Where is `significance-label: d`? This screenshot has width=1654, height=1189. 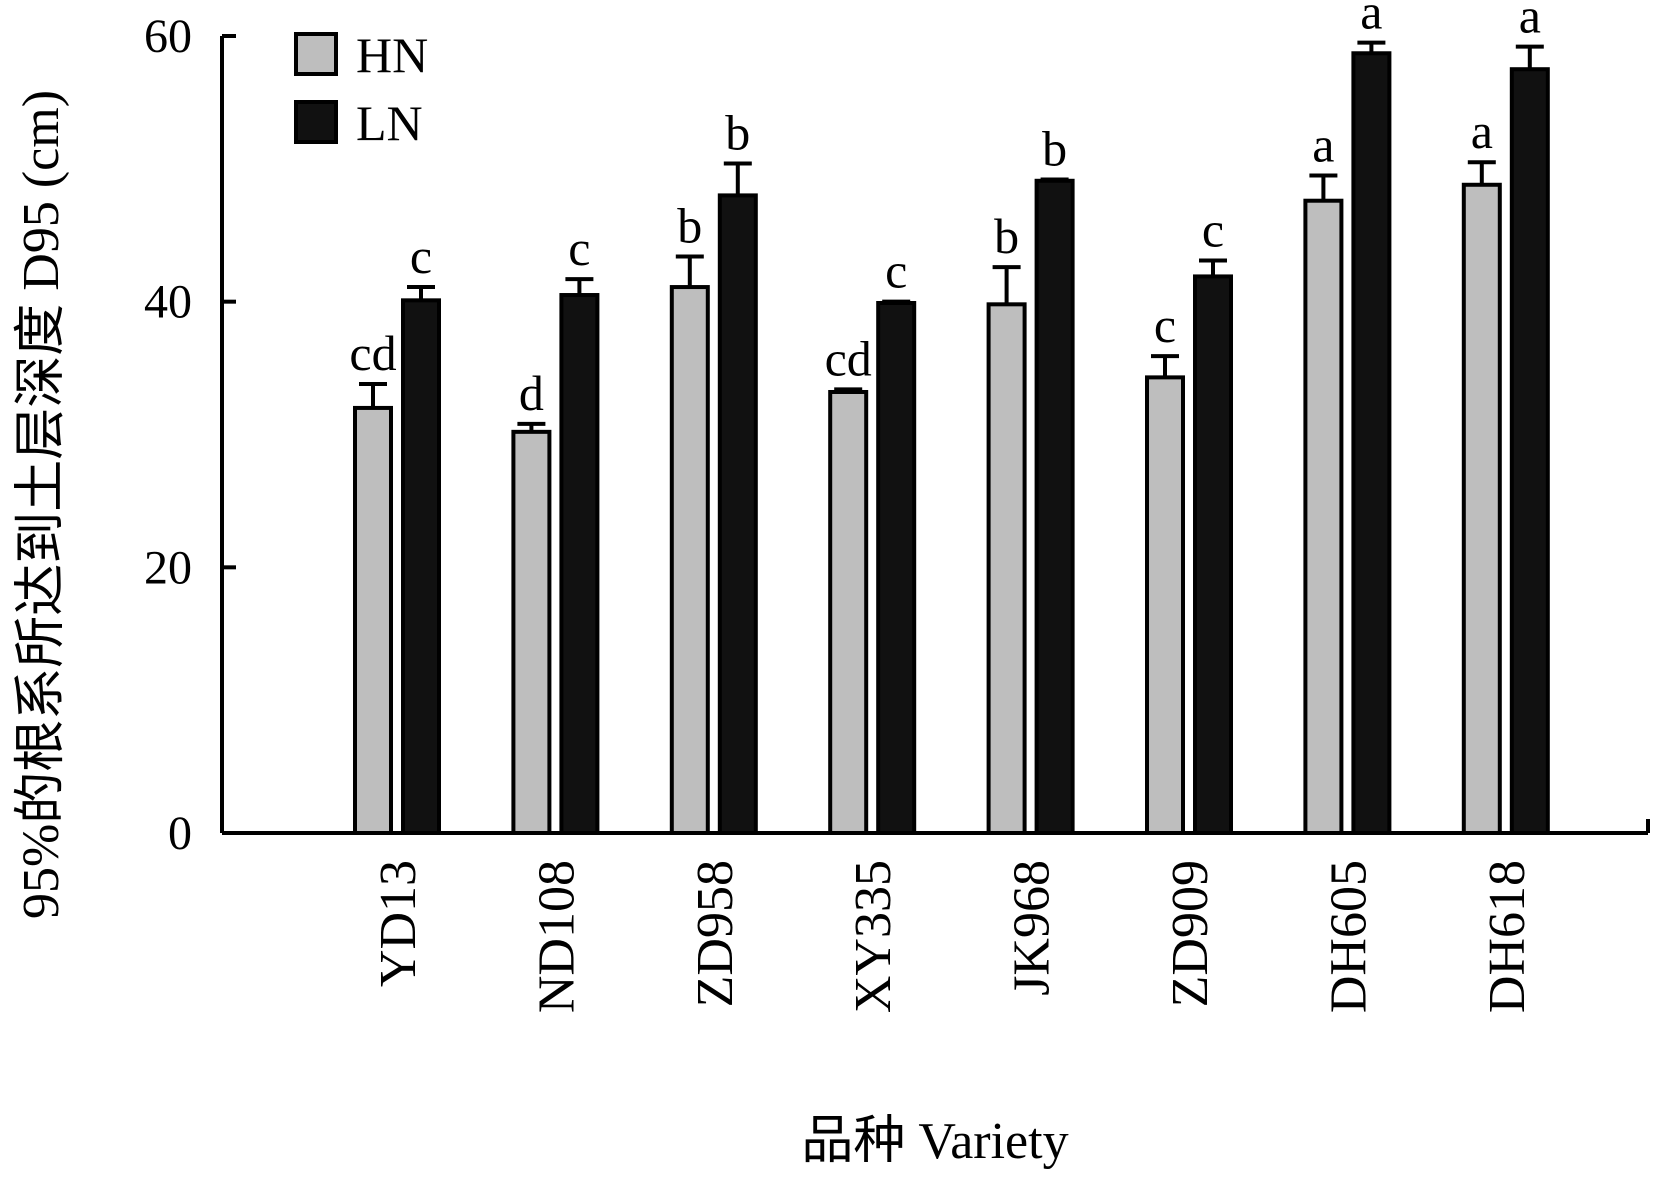
significance-label: d is located at coordinates (531, 393).